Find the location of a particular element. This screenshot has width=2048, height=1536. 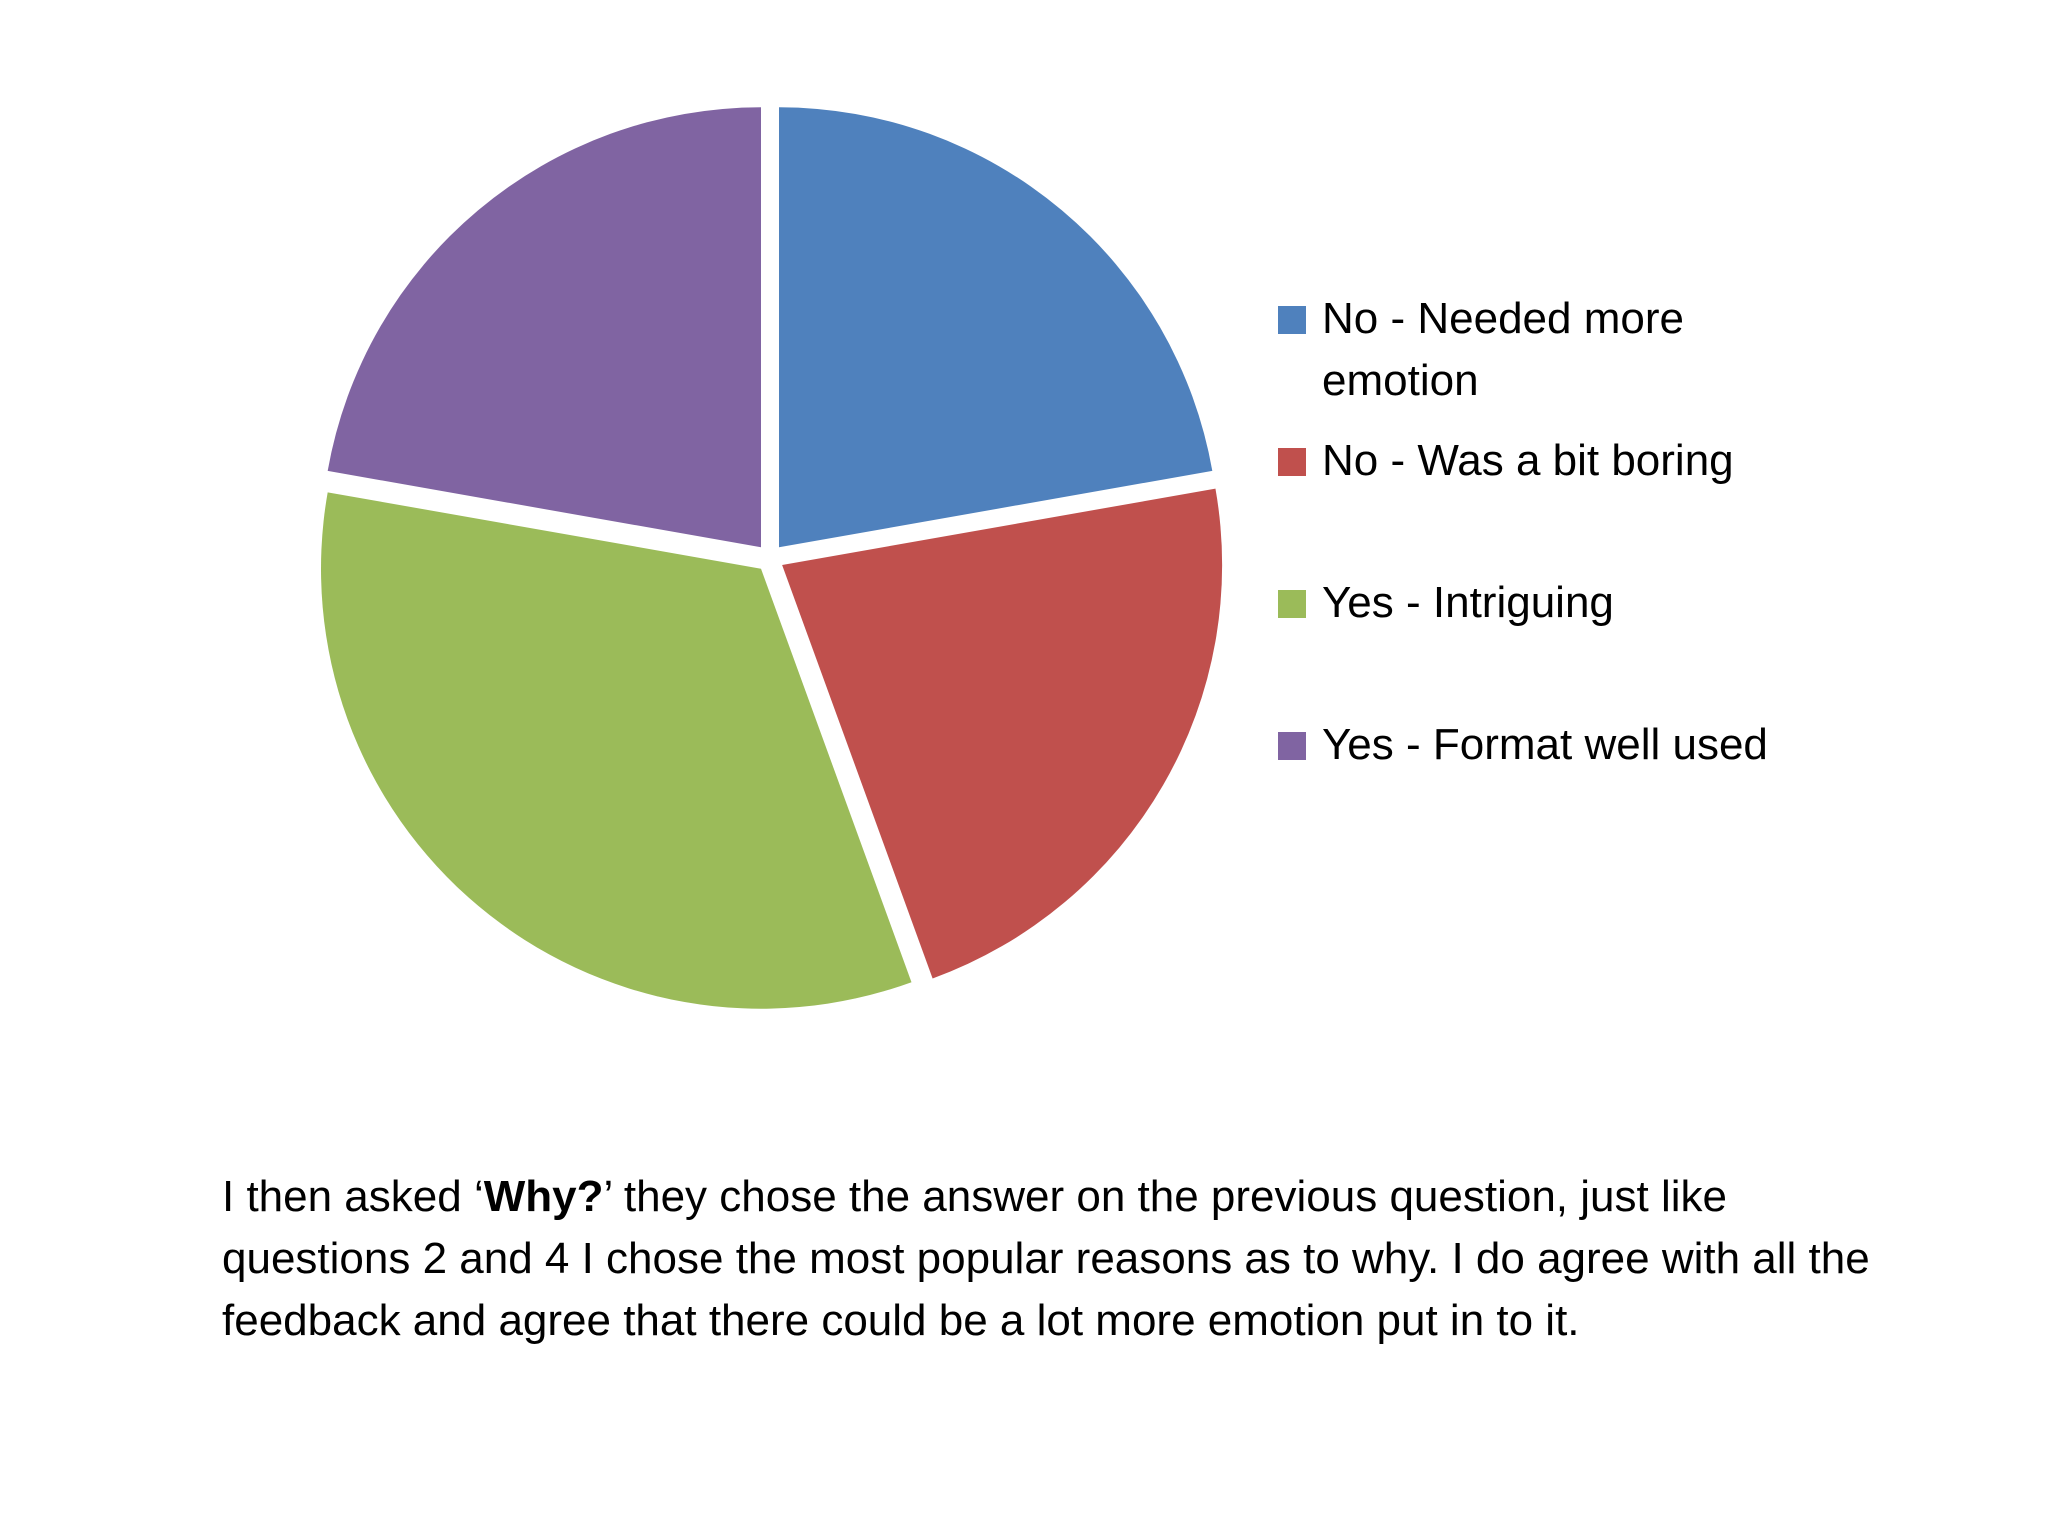

caption-text-before: I then asked ‘ is located at coordinates (353, 1196).